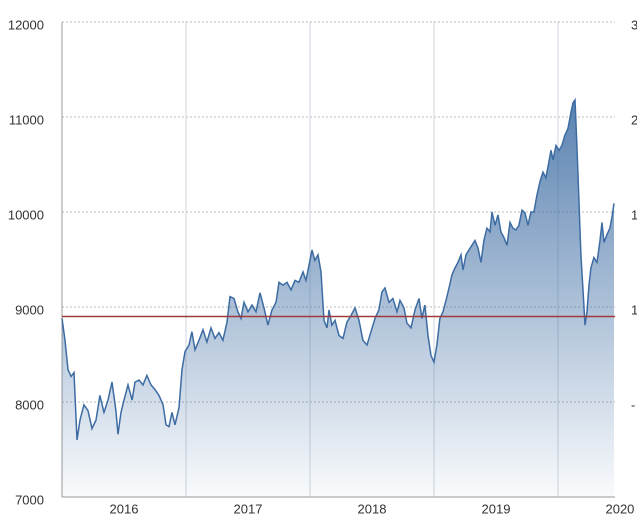  What do you see at coordinates (29, 309) in the screenshot?
I see `y-tick-label: 9000` at bounding box center [29, 309].